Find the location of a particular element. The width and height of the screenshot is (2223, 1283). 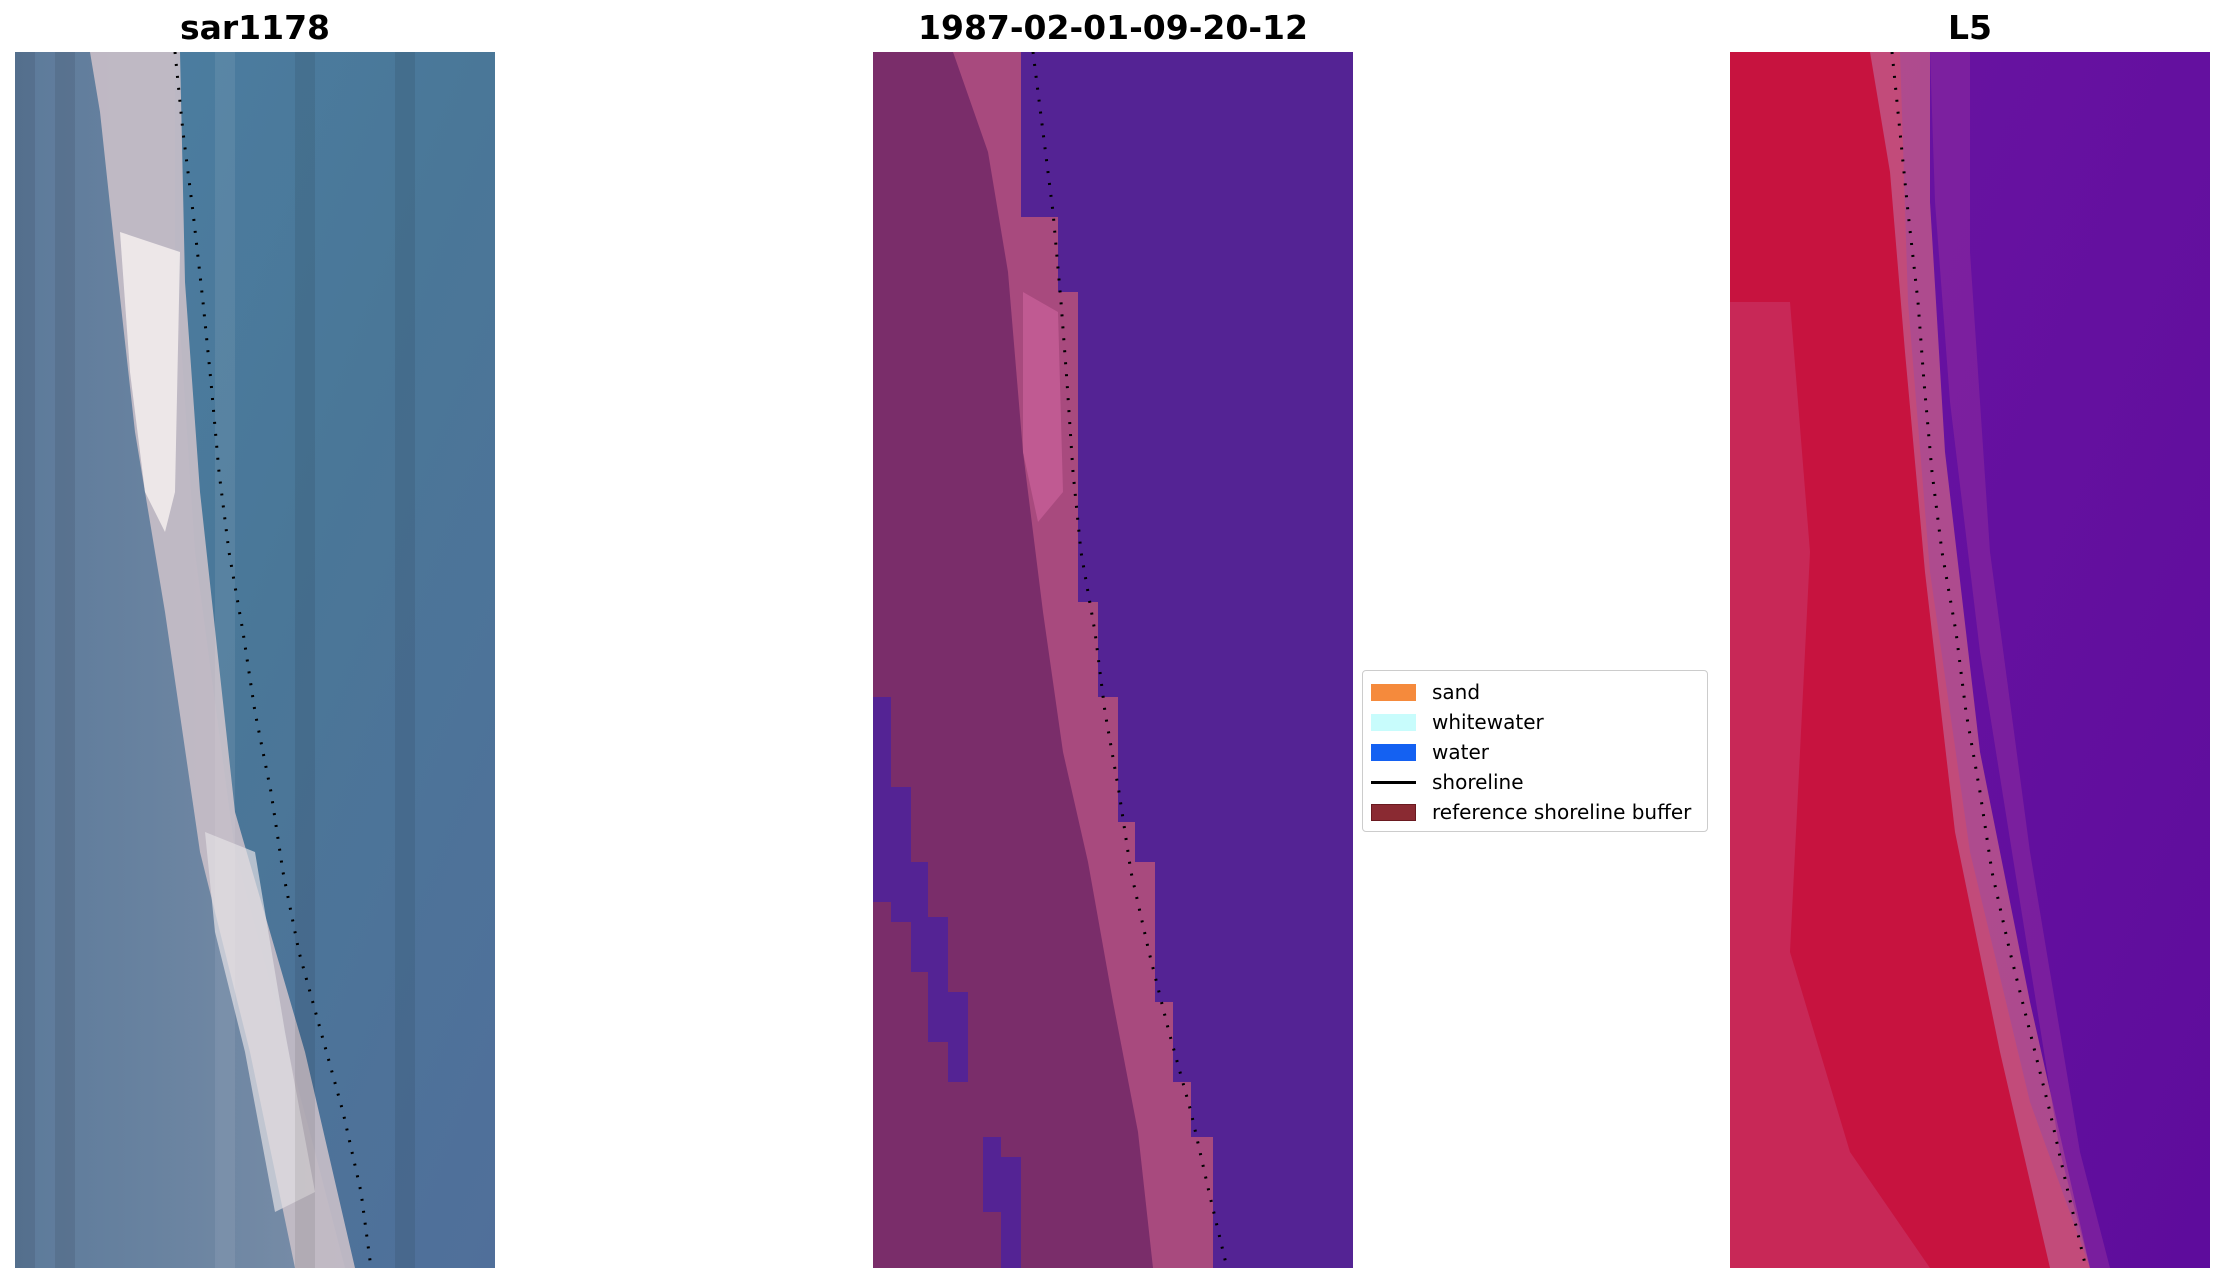

legend-label-reference-buffer: reference shoreline buffer is located at coordinates (1562, 812).